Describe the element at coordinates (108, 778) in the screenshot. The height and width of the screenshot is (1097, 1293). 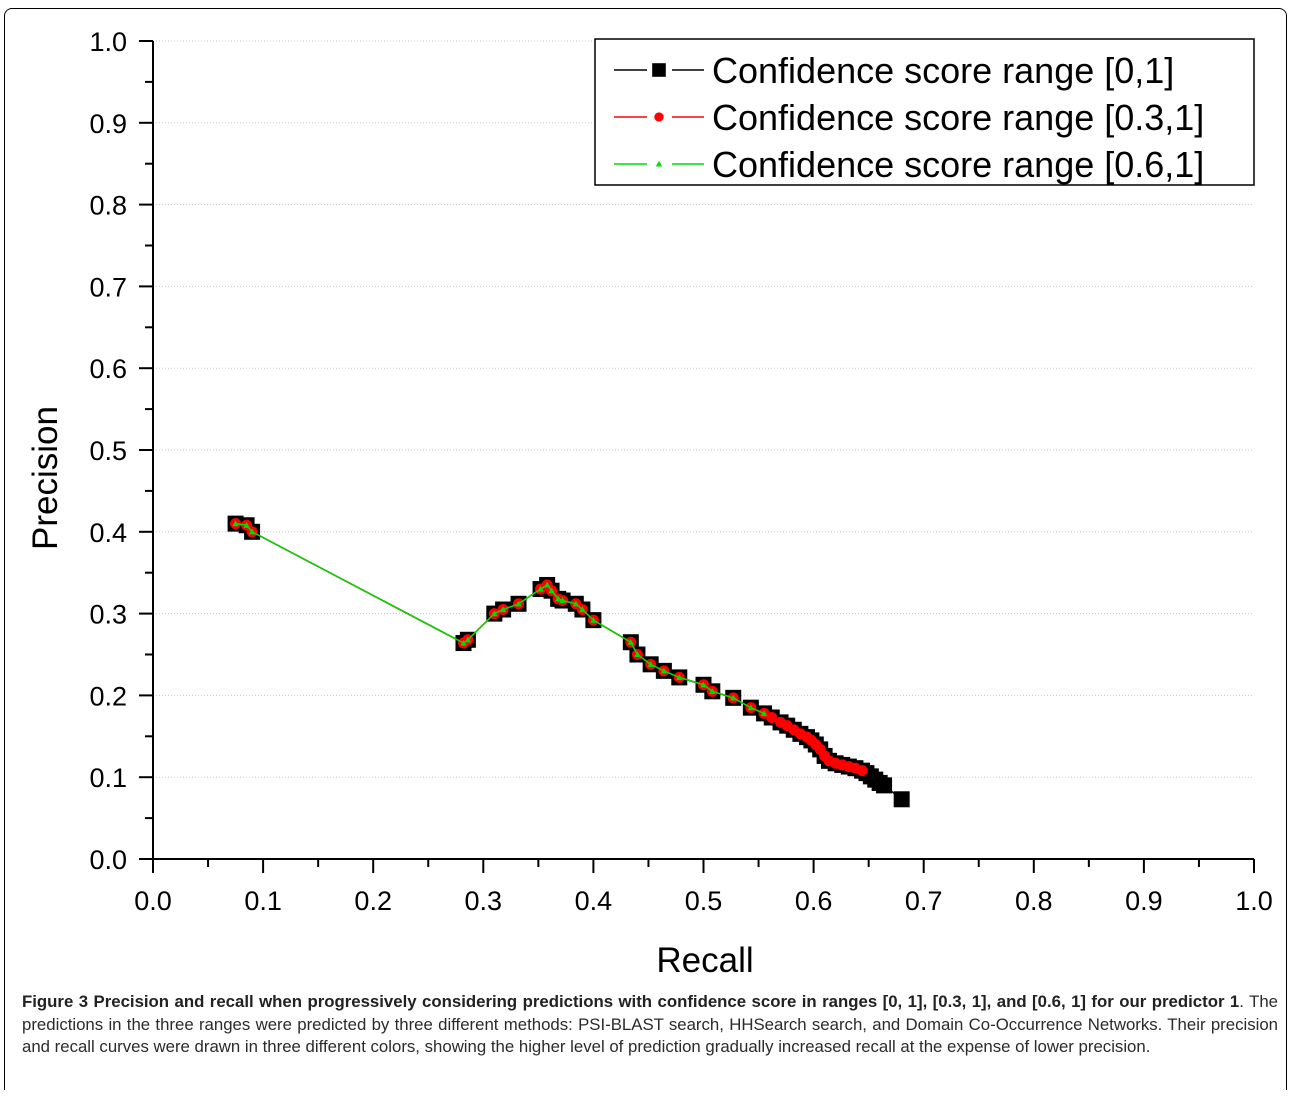
I see `y-tick-label: 0.1` at that location.